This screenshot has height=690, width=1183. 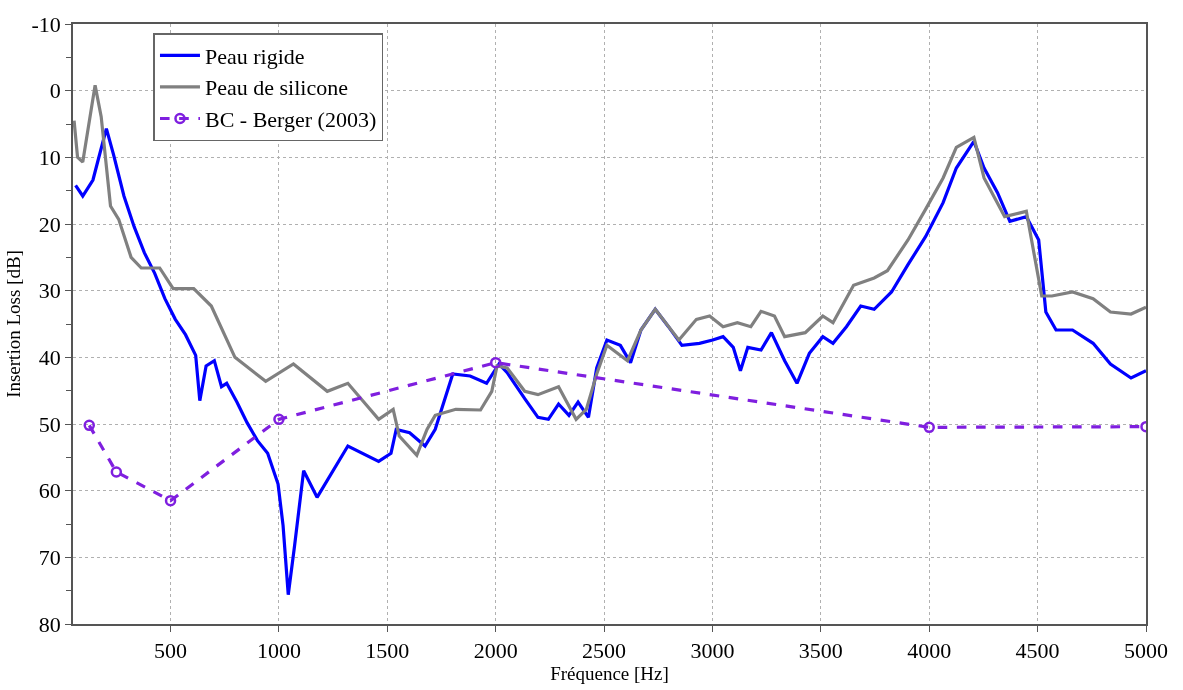 What do you see at coordinates (604, 651) in the screenshot?
I see `x-tick-label: 2500` at bounding box center [604, 651].